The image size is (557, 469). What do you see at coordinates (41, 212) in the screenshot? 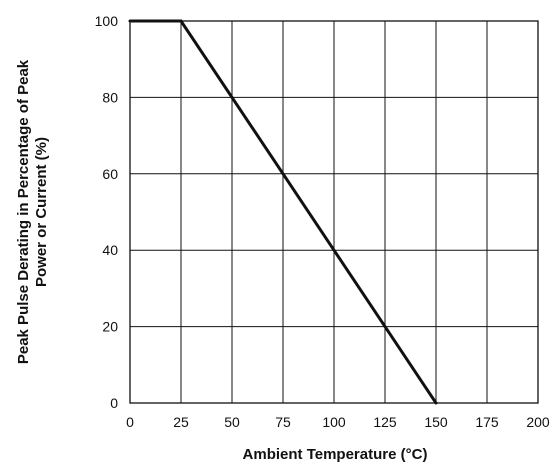
I see `y-axis-title-line-2: Power or Current (%)` at bounding box center [41, 212].